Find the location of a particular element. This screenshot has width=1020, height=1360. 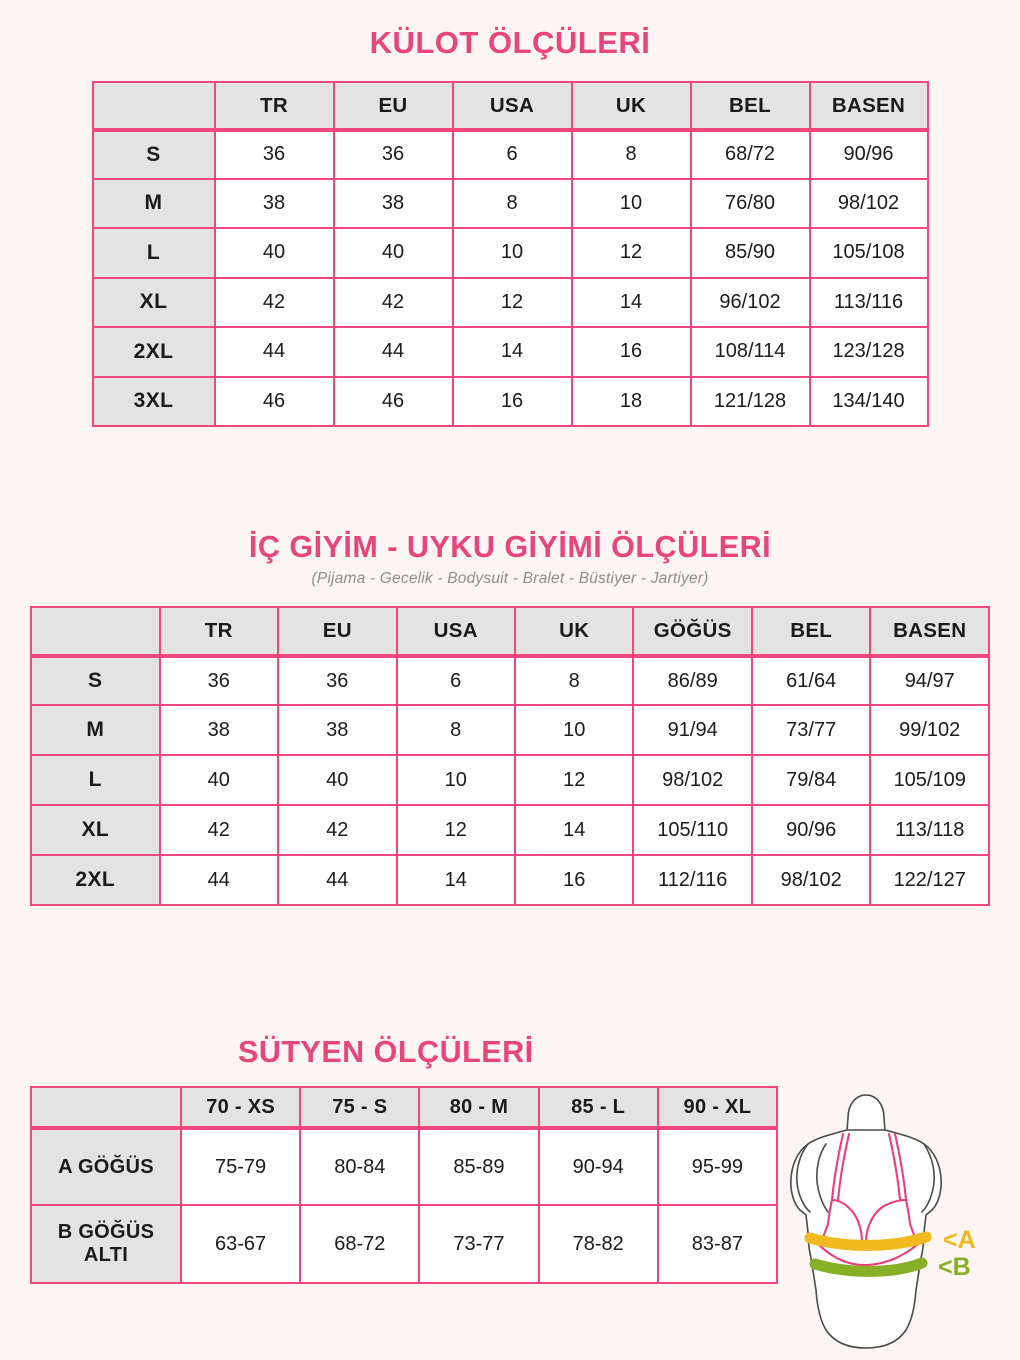

table-header-row: TR EU USA UK BEL BASEN is located at coordinates (510, 105).